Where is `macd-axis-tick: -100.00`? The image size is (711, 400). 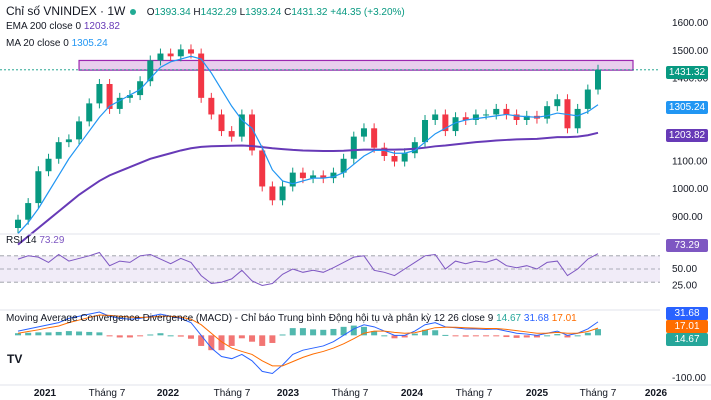
macd-axis-tick: -100.00 is located at coordinates (689, 378).